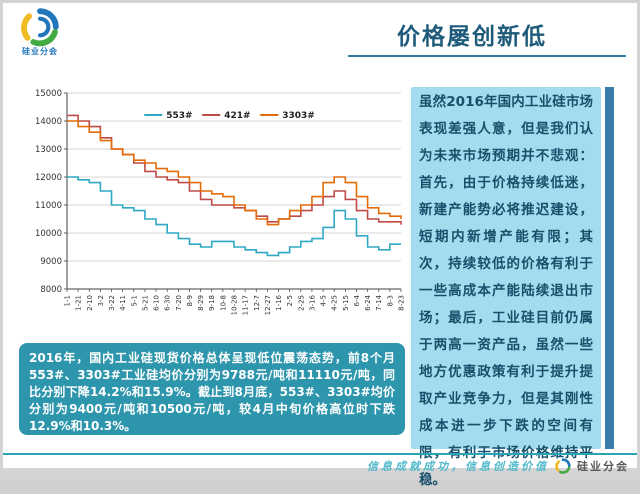 Image resolution: width=640 pixels, height=494 pixels. What do you see at coordinates (603, 466) in the screenshot?
I see `footer-brand: 硅业分会` at bounding box center [603, 466].